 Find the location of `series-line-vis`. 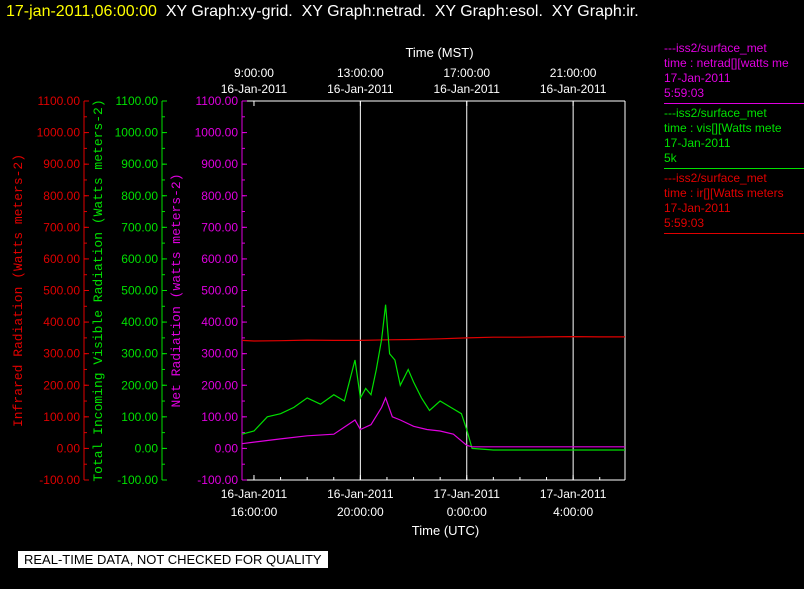

series-line-vis is located at coordinates (433, 377).